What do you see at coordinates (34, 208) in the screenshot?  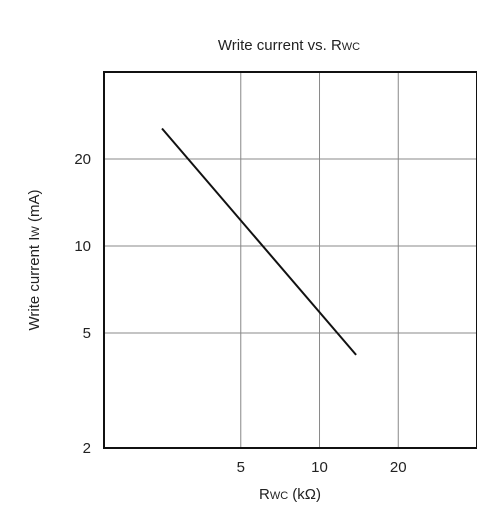 I see `label-suffix: (mA)` at bounding box center [34, 208].